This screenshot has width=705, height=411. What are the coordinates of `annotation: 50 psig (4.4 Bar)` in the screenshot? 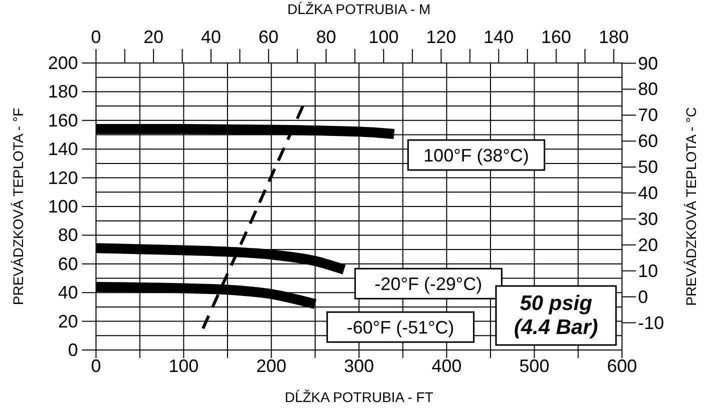 It's located at (556, 315).